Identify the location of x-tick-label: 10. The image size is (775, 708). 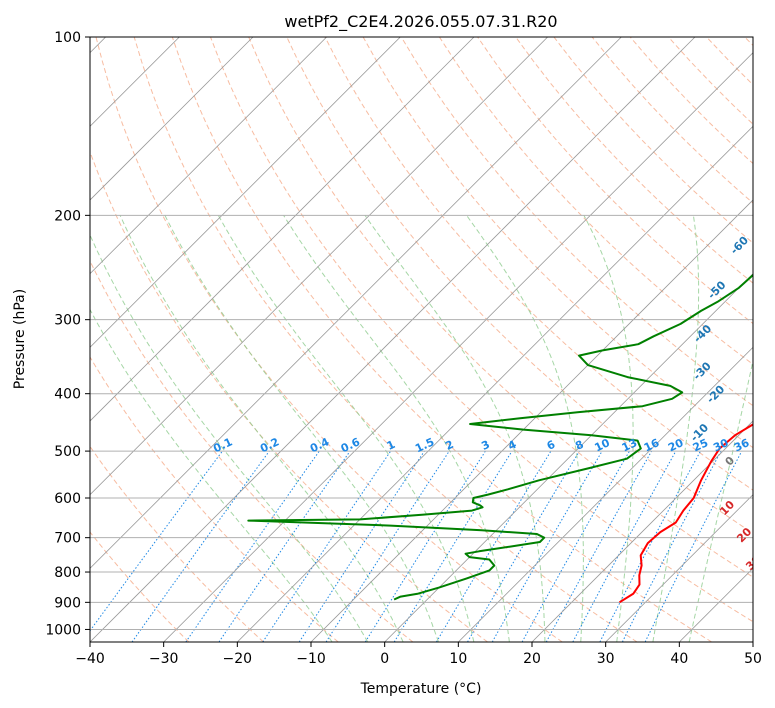
(458, 659).